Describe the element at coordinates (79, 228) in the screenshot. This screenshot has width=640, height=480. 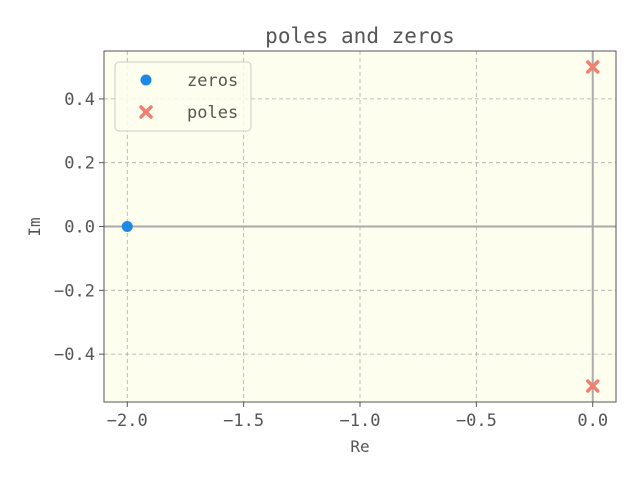
I see `y-tick-label: 0.0` at that location.